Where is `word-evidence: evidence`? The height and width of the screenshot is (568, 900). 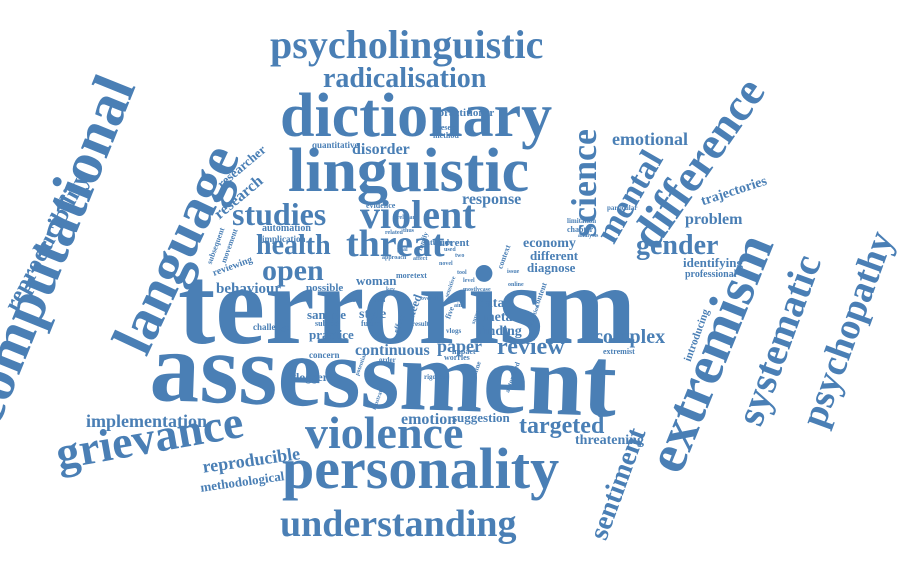
word-evidence: evidence is located at coordinates (381, 205).